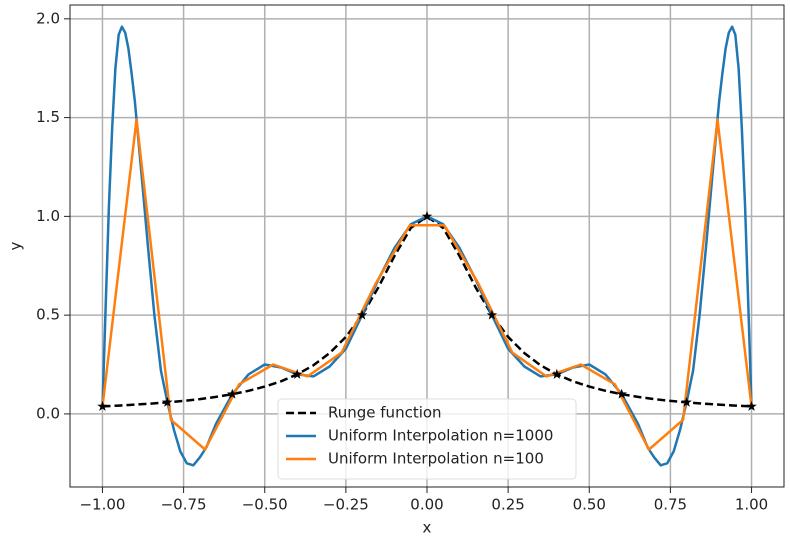  Describe the element at coordinates (102, 505) in the screenshot. I see `x-tick-label: −1.00` at that location.